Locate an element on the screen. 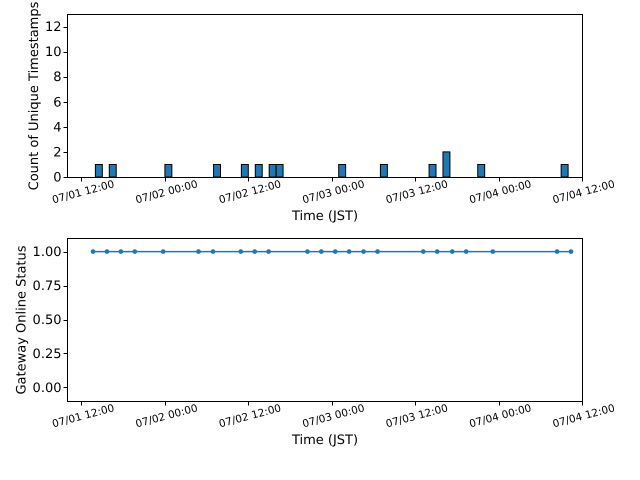 This screenshot has height=480, width=640. y-tick-label: 0.00 is located at coordinates (47, 388).